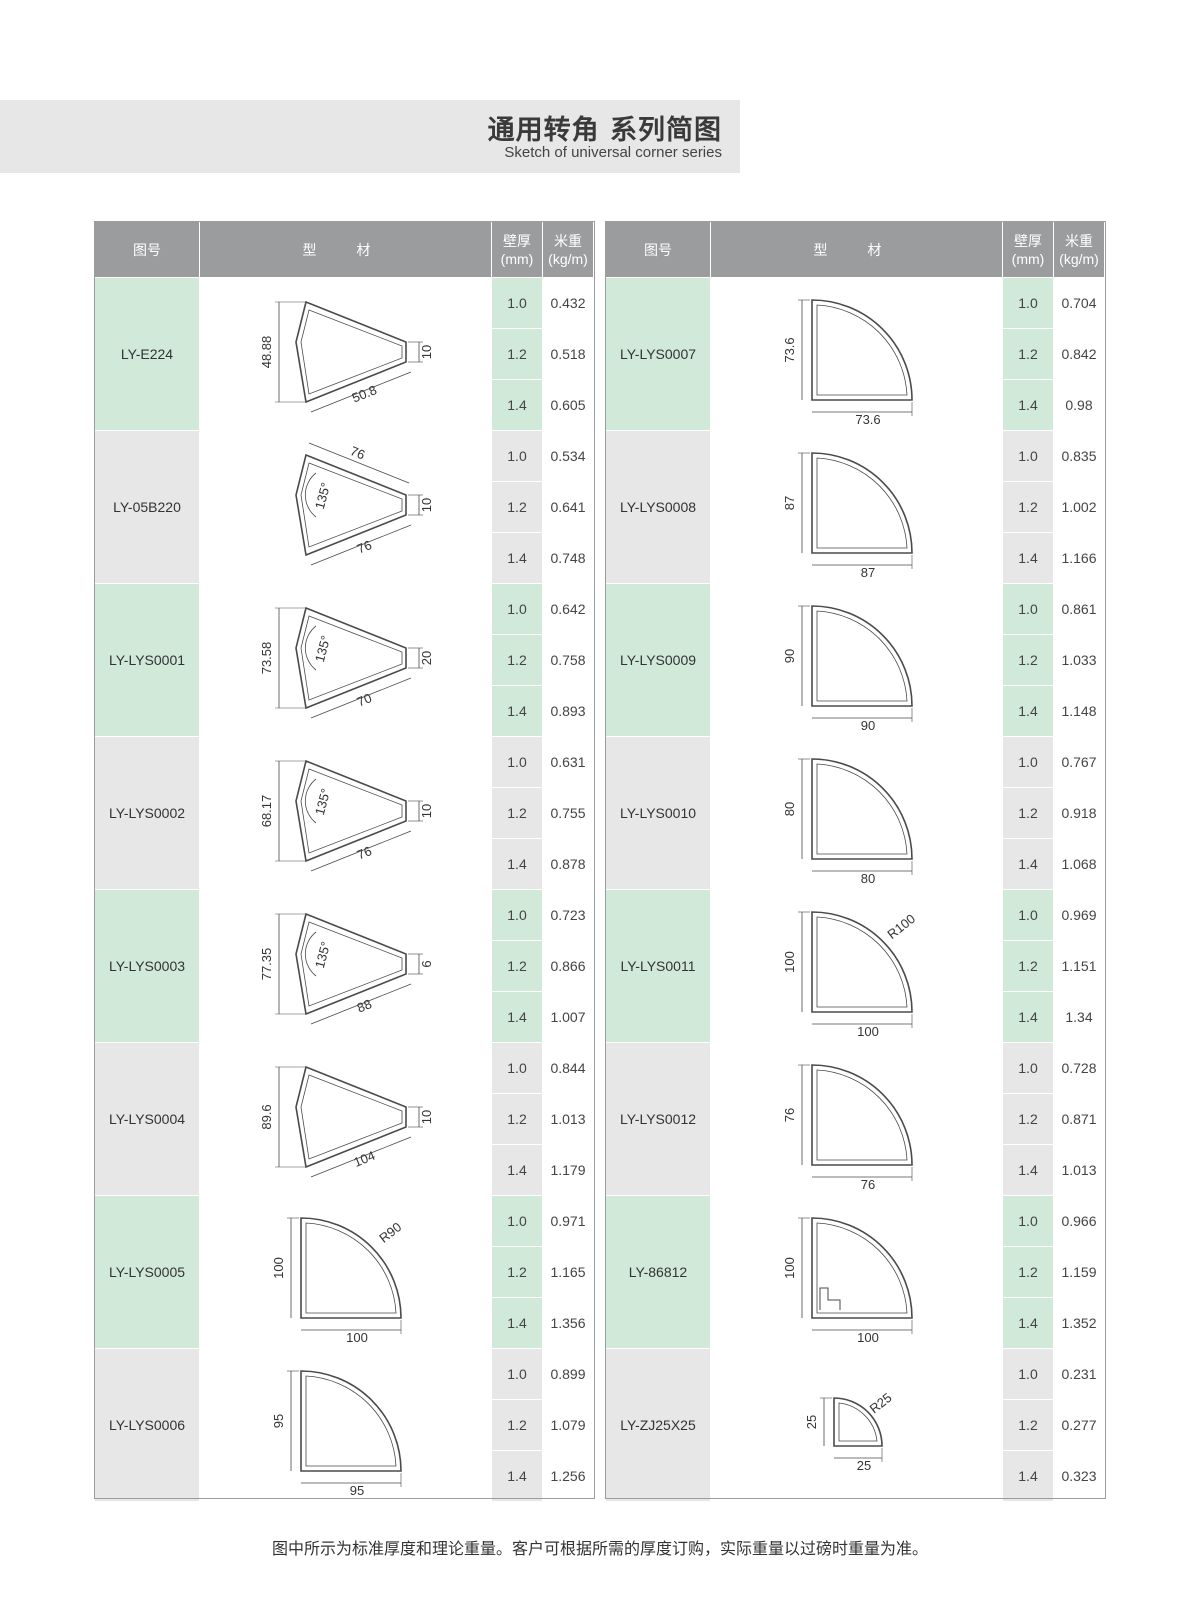 This screenshot has width=1200, height=1617. I want to click on table-row: 1.2 1.079, so click(344, 1425).